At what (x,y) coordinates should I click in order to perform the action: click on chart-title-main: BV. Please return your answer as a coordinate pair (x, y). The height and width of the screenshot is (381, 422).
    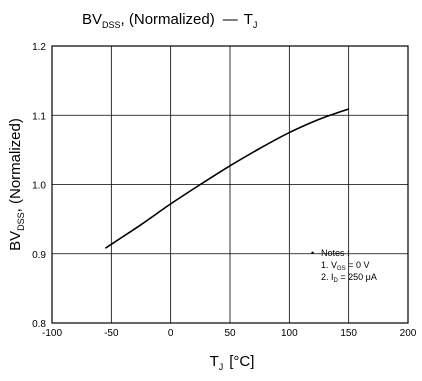
    Looking at the image, I should click on (92, 19).